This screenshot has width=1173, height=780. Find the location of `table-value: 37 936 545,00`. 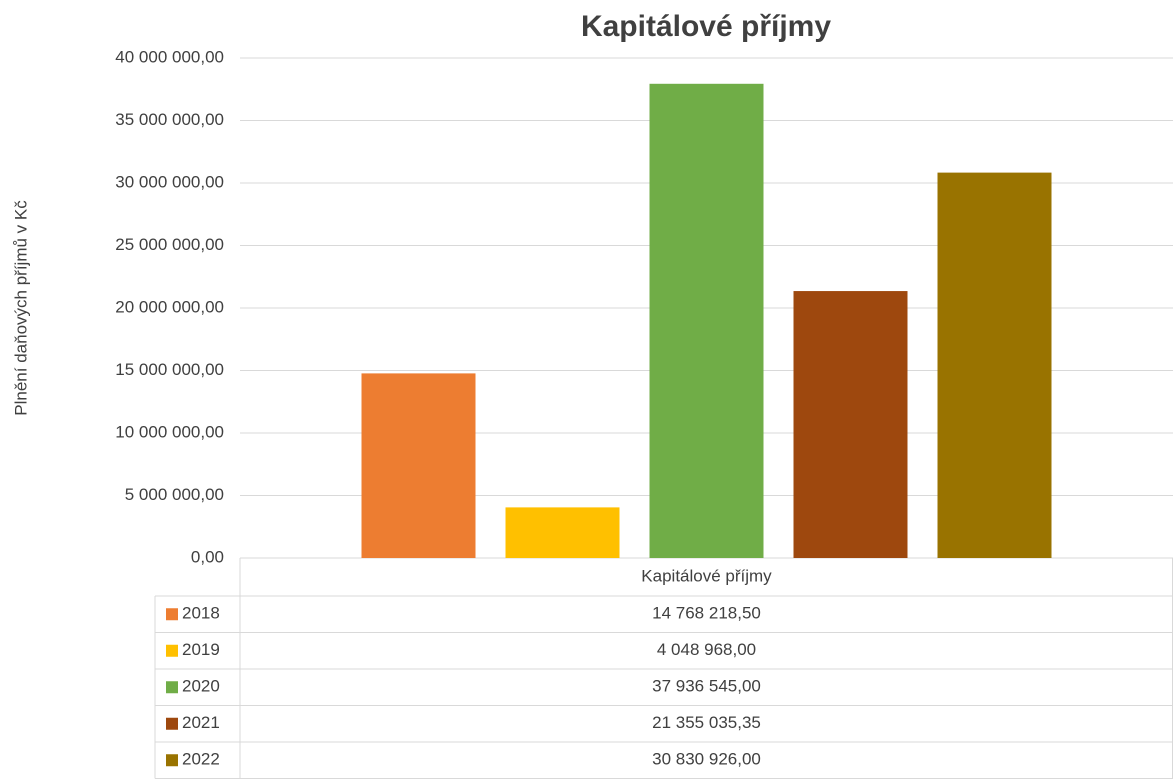

table-value: 37 936 545,00 is located at coordinates (706, 686).